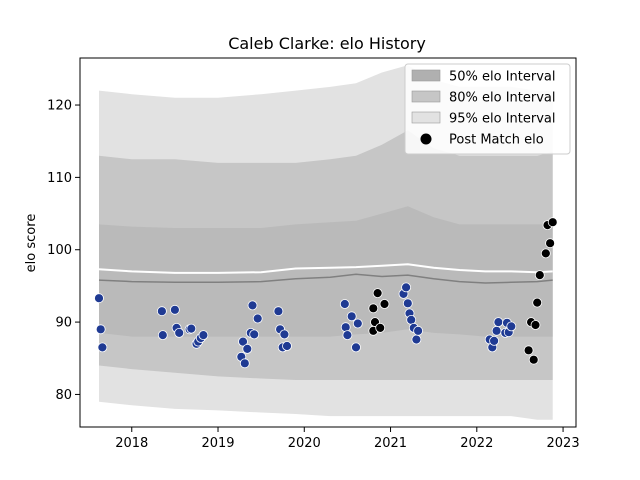 The height and width of the screenshot is (480, 640). I want to click on median-elo-line, so click(325, 268).